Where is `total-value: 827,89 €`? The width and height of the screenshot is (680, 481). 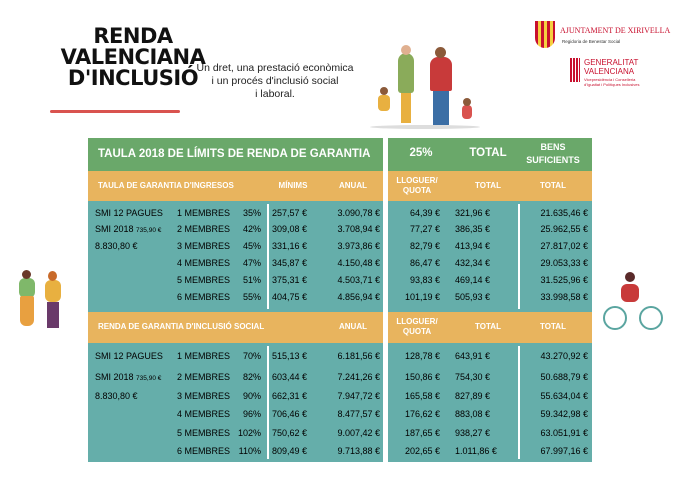
total-value: 827,89 € is located at coordinates (473, 396).